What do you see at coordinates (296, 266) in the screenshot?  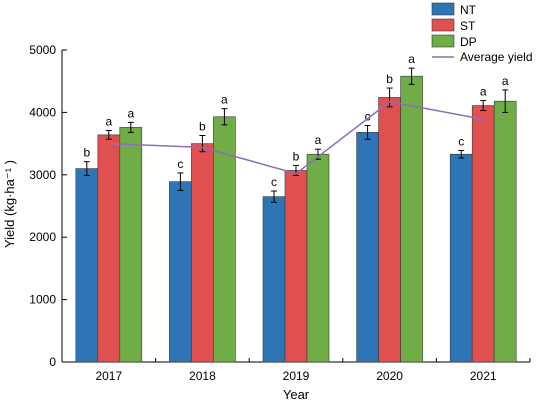 I see `bar-st-2019` at bounding box center [296, 266].